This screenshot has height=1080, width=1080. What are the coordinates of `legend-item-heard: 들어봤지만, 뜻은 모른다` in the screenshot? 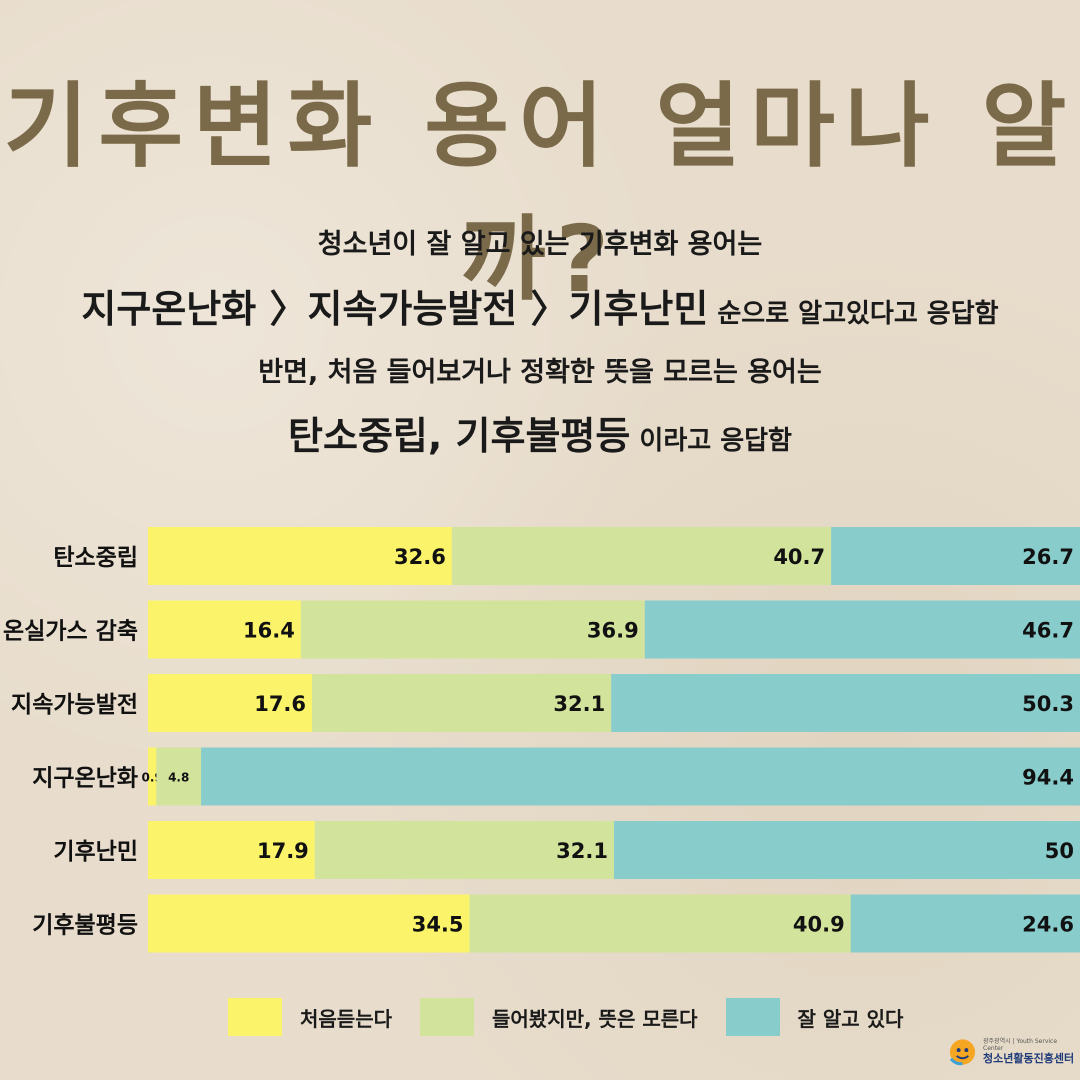 It's located at (559, 1017).